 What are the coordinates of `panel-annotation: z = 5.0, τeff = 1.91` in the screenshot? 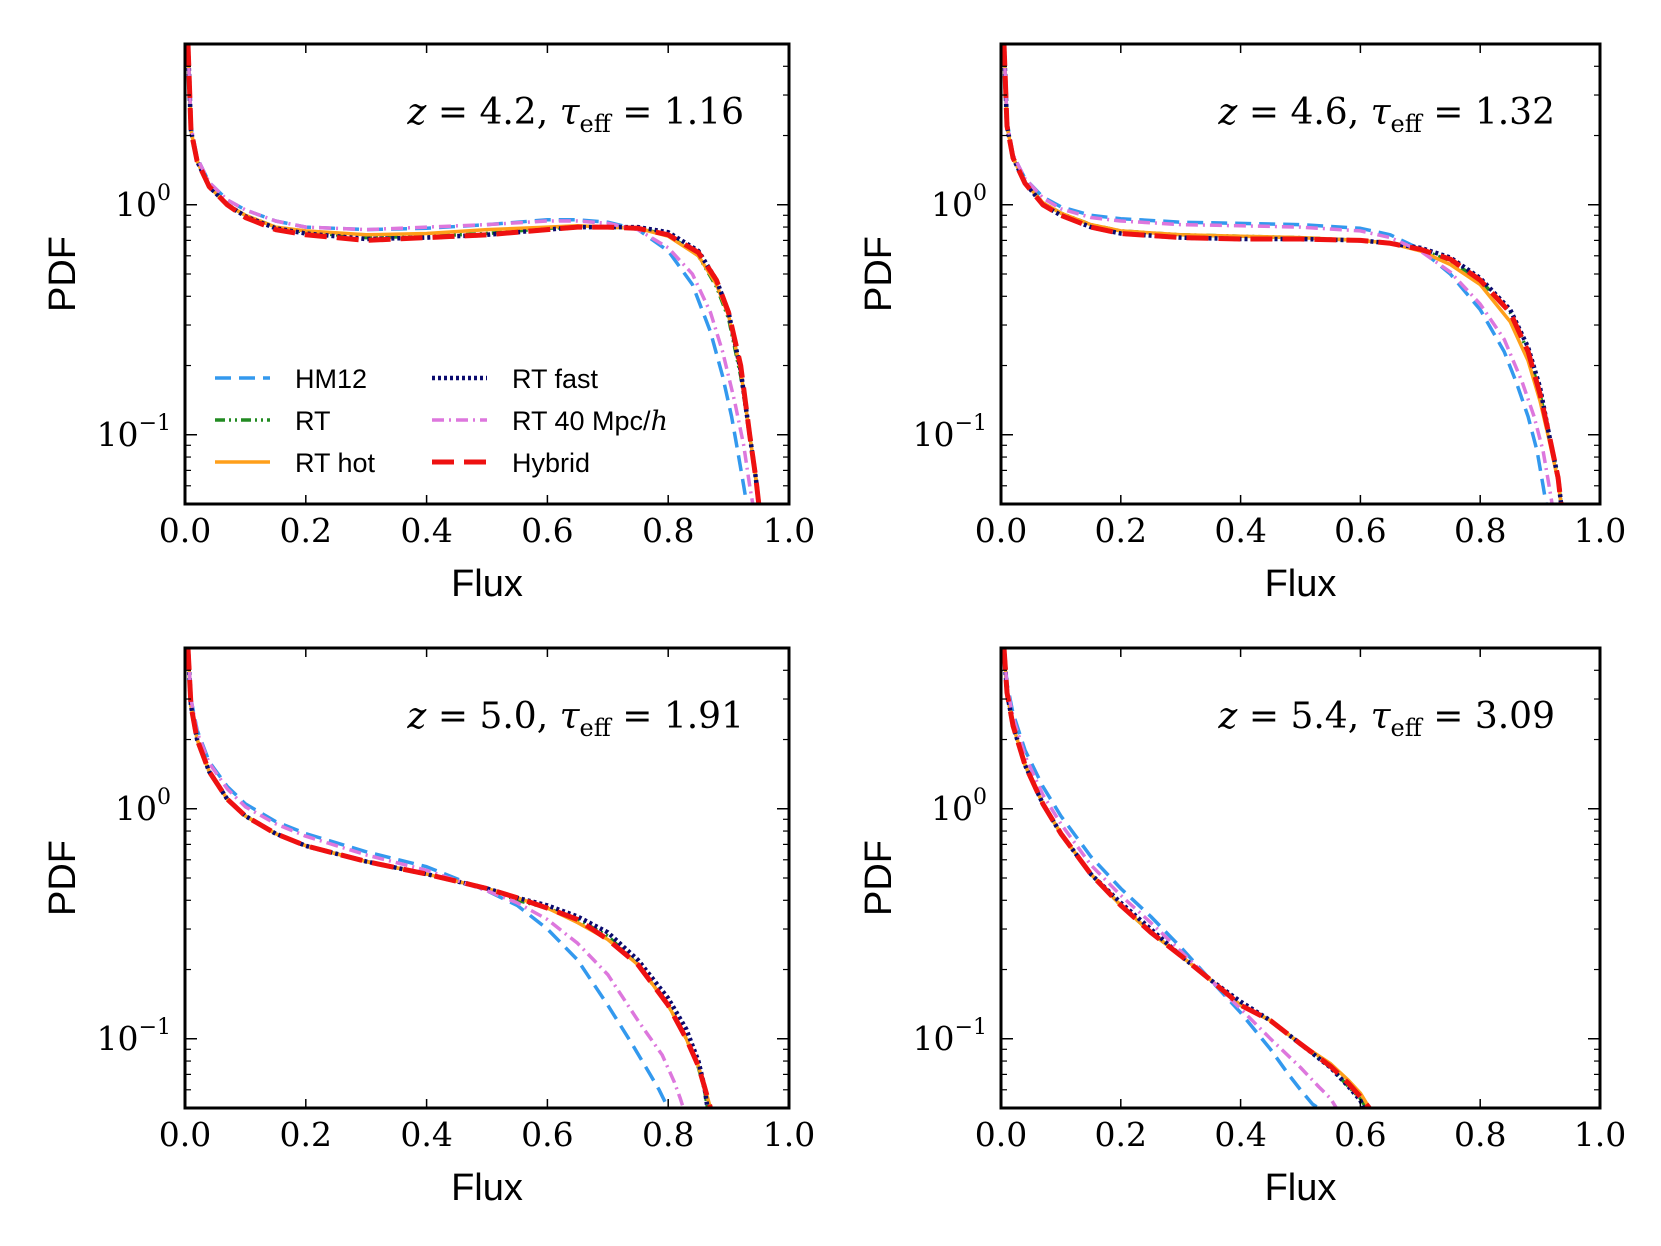 It's located at (575, 719).